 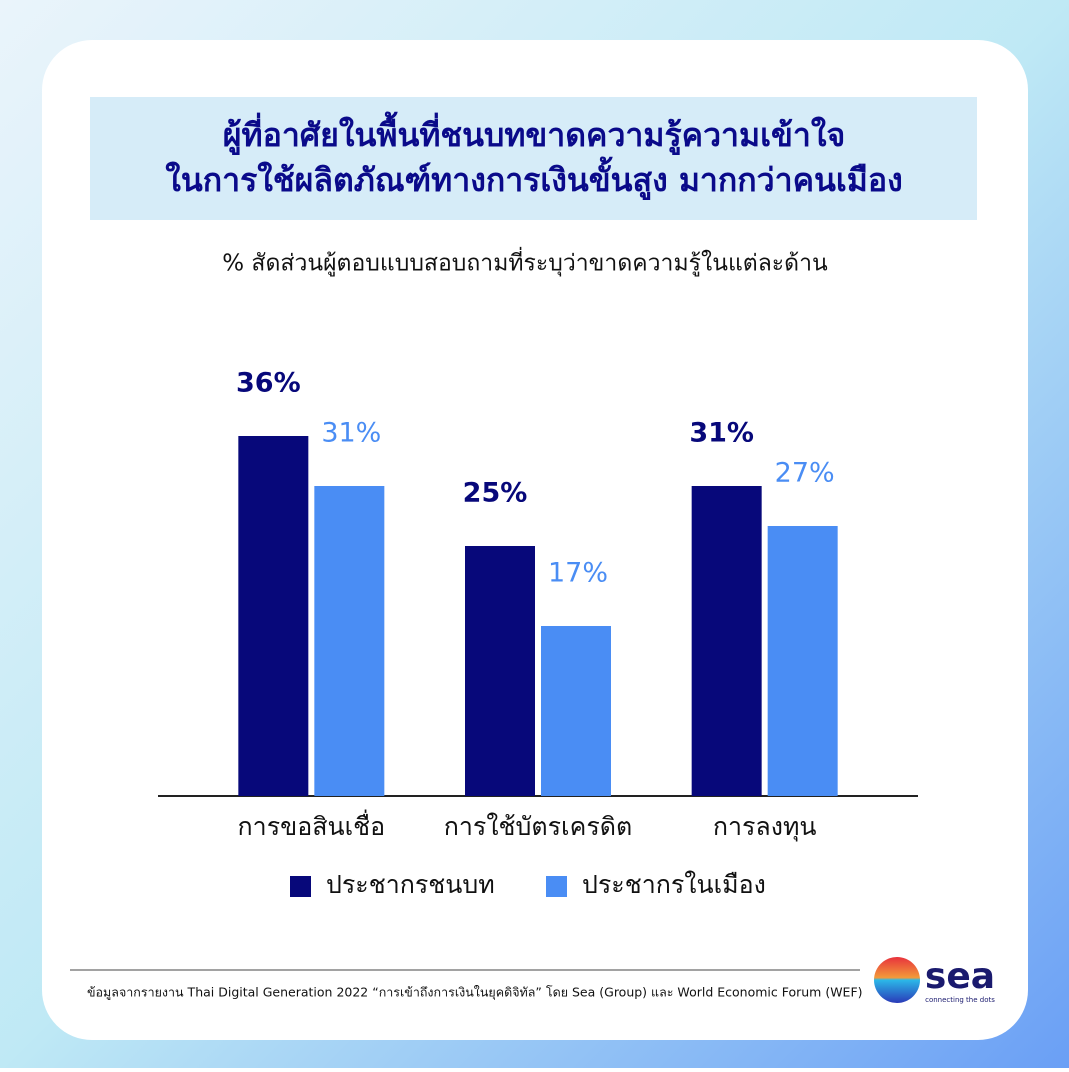 What do you see at coordinates (538, 826) in the screenshot?
I see `x-tick-label: การใช้บัตรเครดิต` at bounding box center [538, 826].